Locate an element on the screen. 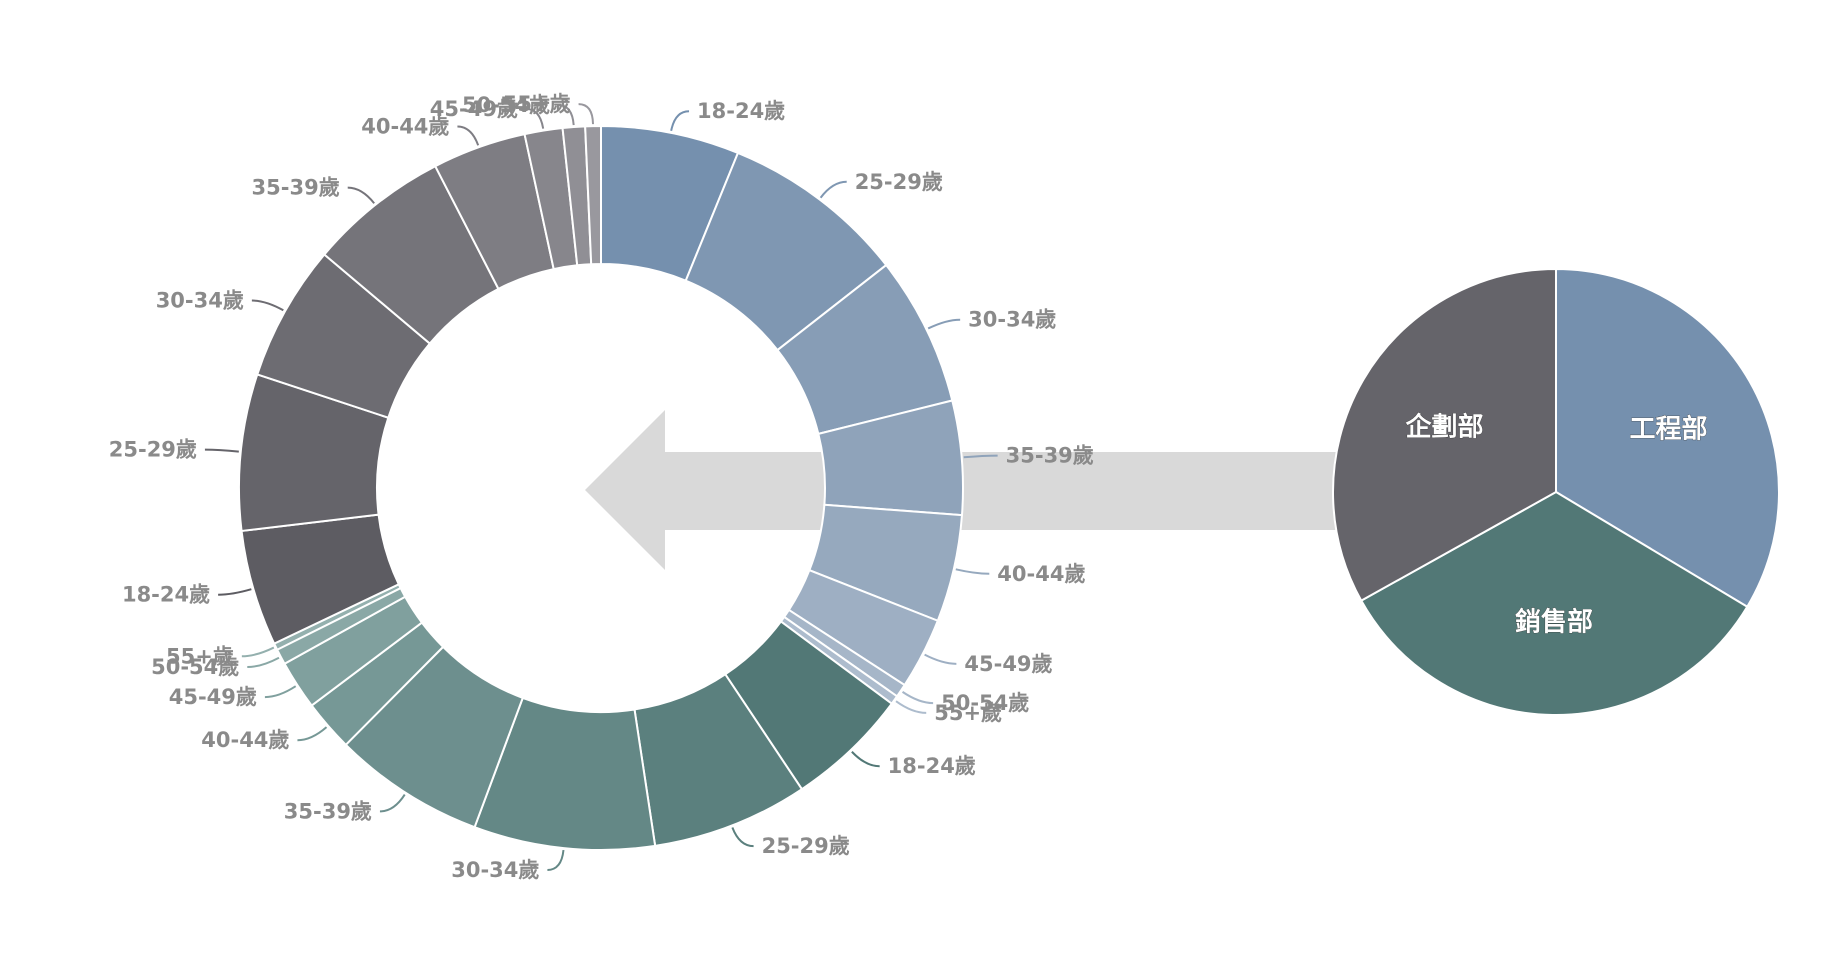 Image resolution: width=1846 pixels, height=969 pixels. leader-line-銷售部-35-39歲 is located at coordinates (392, 803).